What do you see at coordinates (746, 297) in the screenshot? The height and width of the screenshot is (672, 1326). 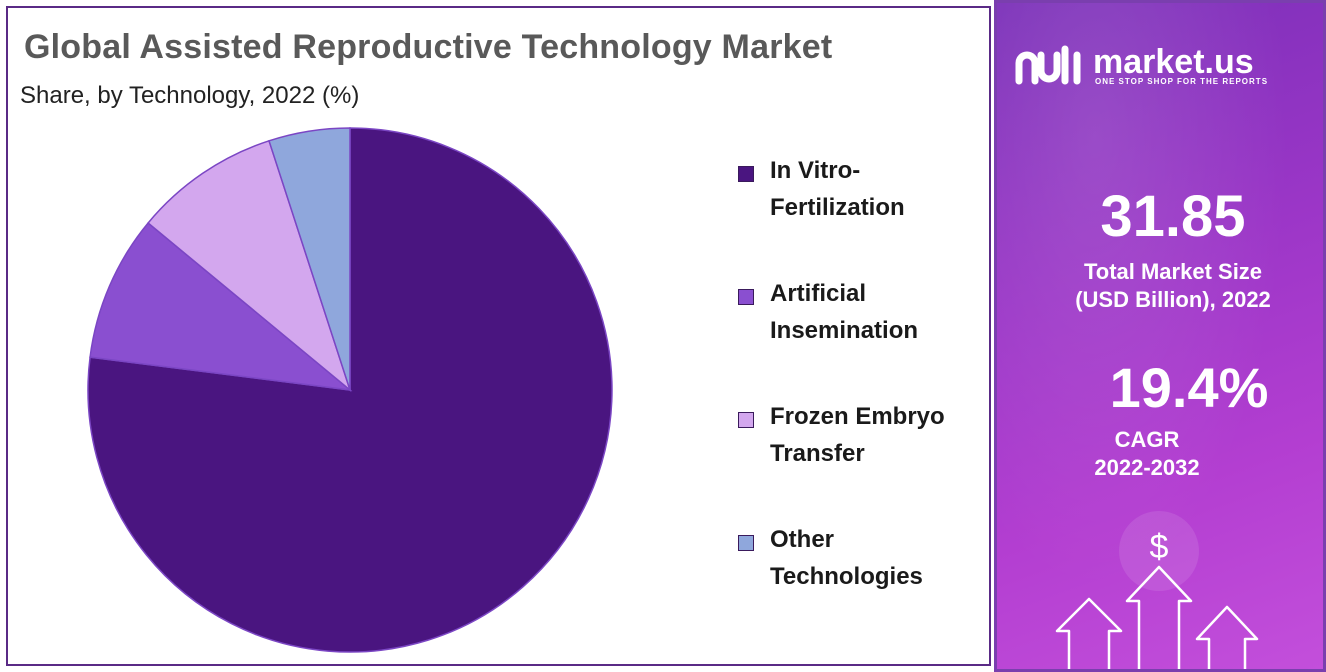 I see `legend-swatch-artificial-insemination` at bounding box center [746, 297].